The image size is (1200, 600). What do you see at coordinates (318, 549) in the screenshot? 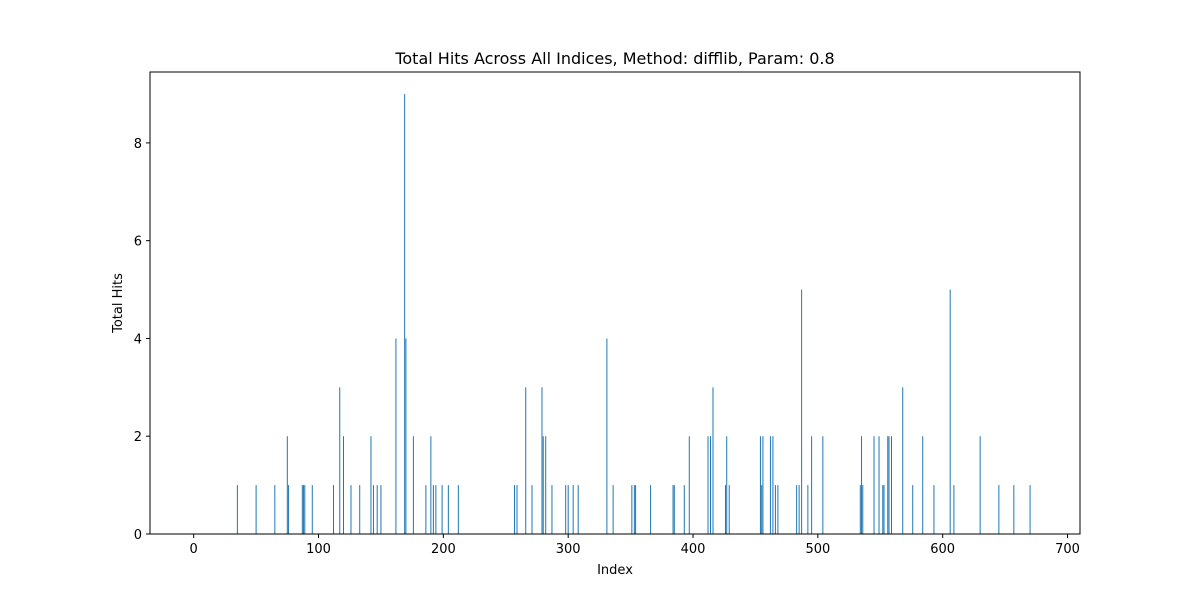
I see `x-tick-label: 100` at bounding box center [318, 549].